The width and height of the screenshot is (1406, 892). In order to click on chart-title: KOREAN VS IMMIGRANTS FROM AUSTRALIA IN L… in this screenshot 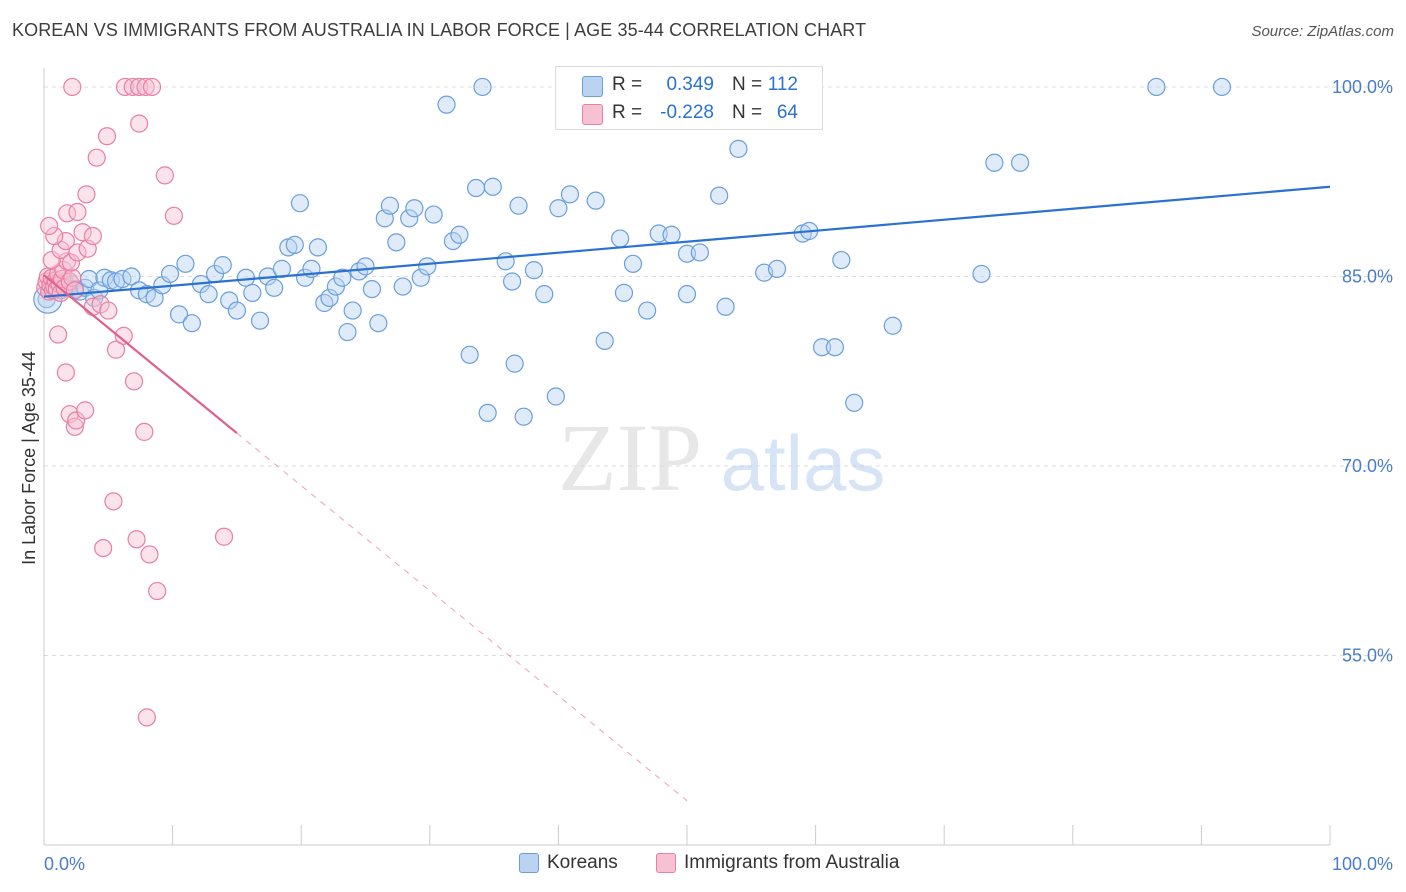, I will do `click(439, 30)`.